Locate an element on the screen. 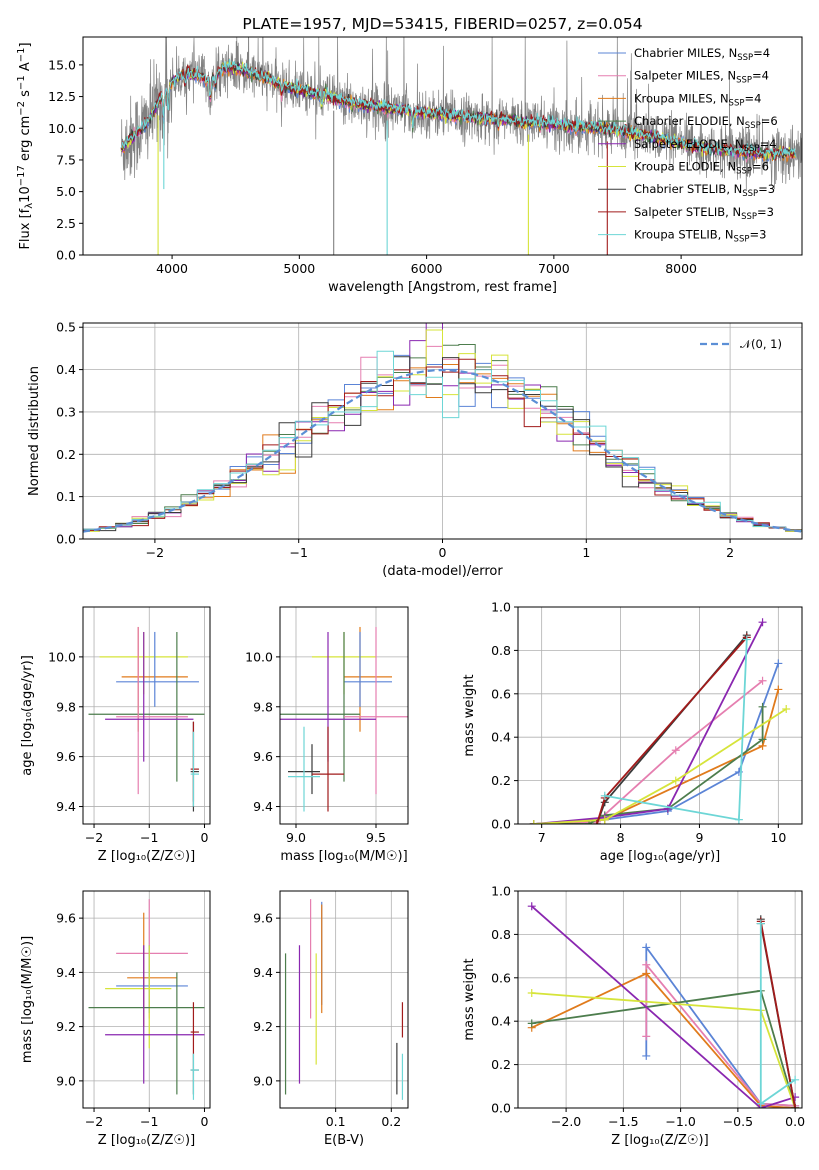  y-axis-label-part: λ is located at coordinates (29, 206).